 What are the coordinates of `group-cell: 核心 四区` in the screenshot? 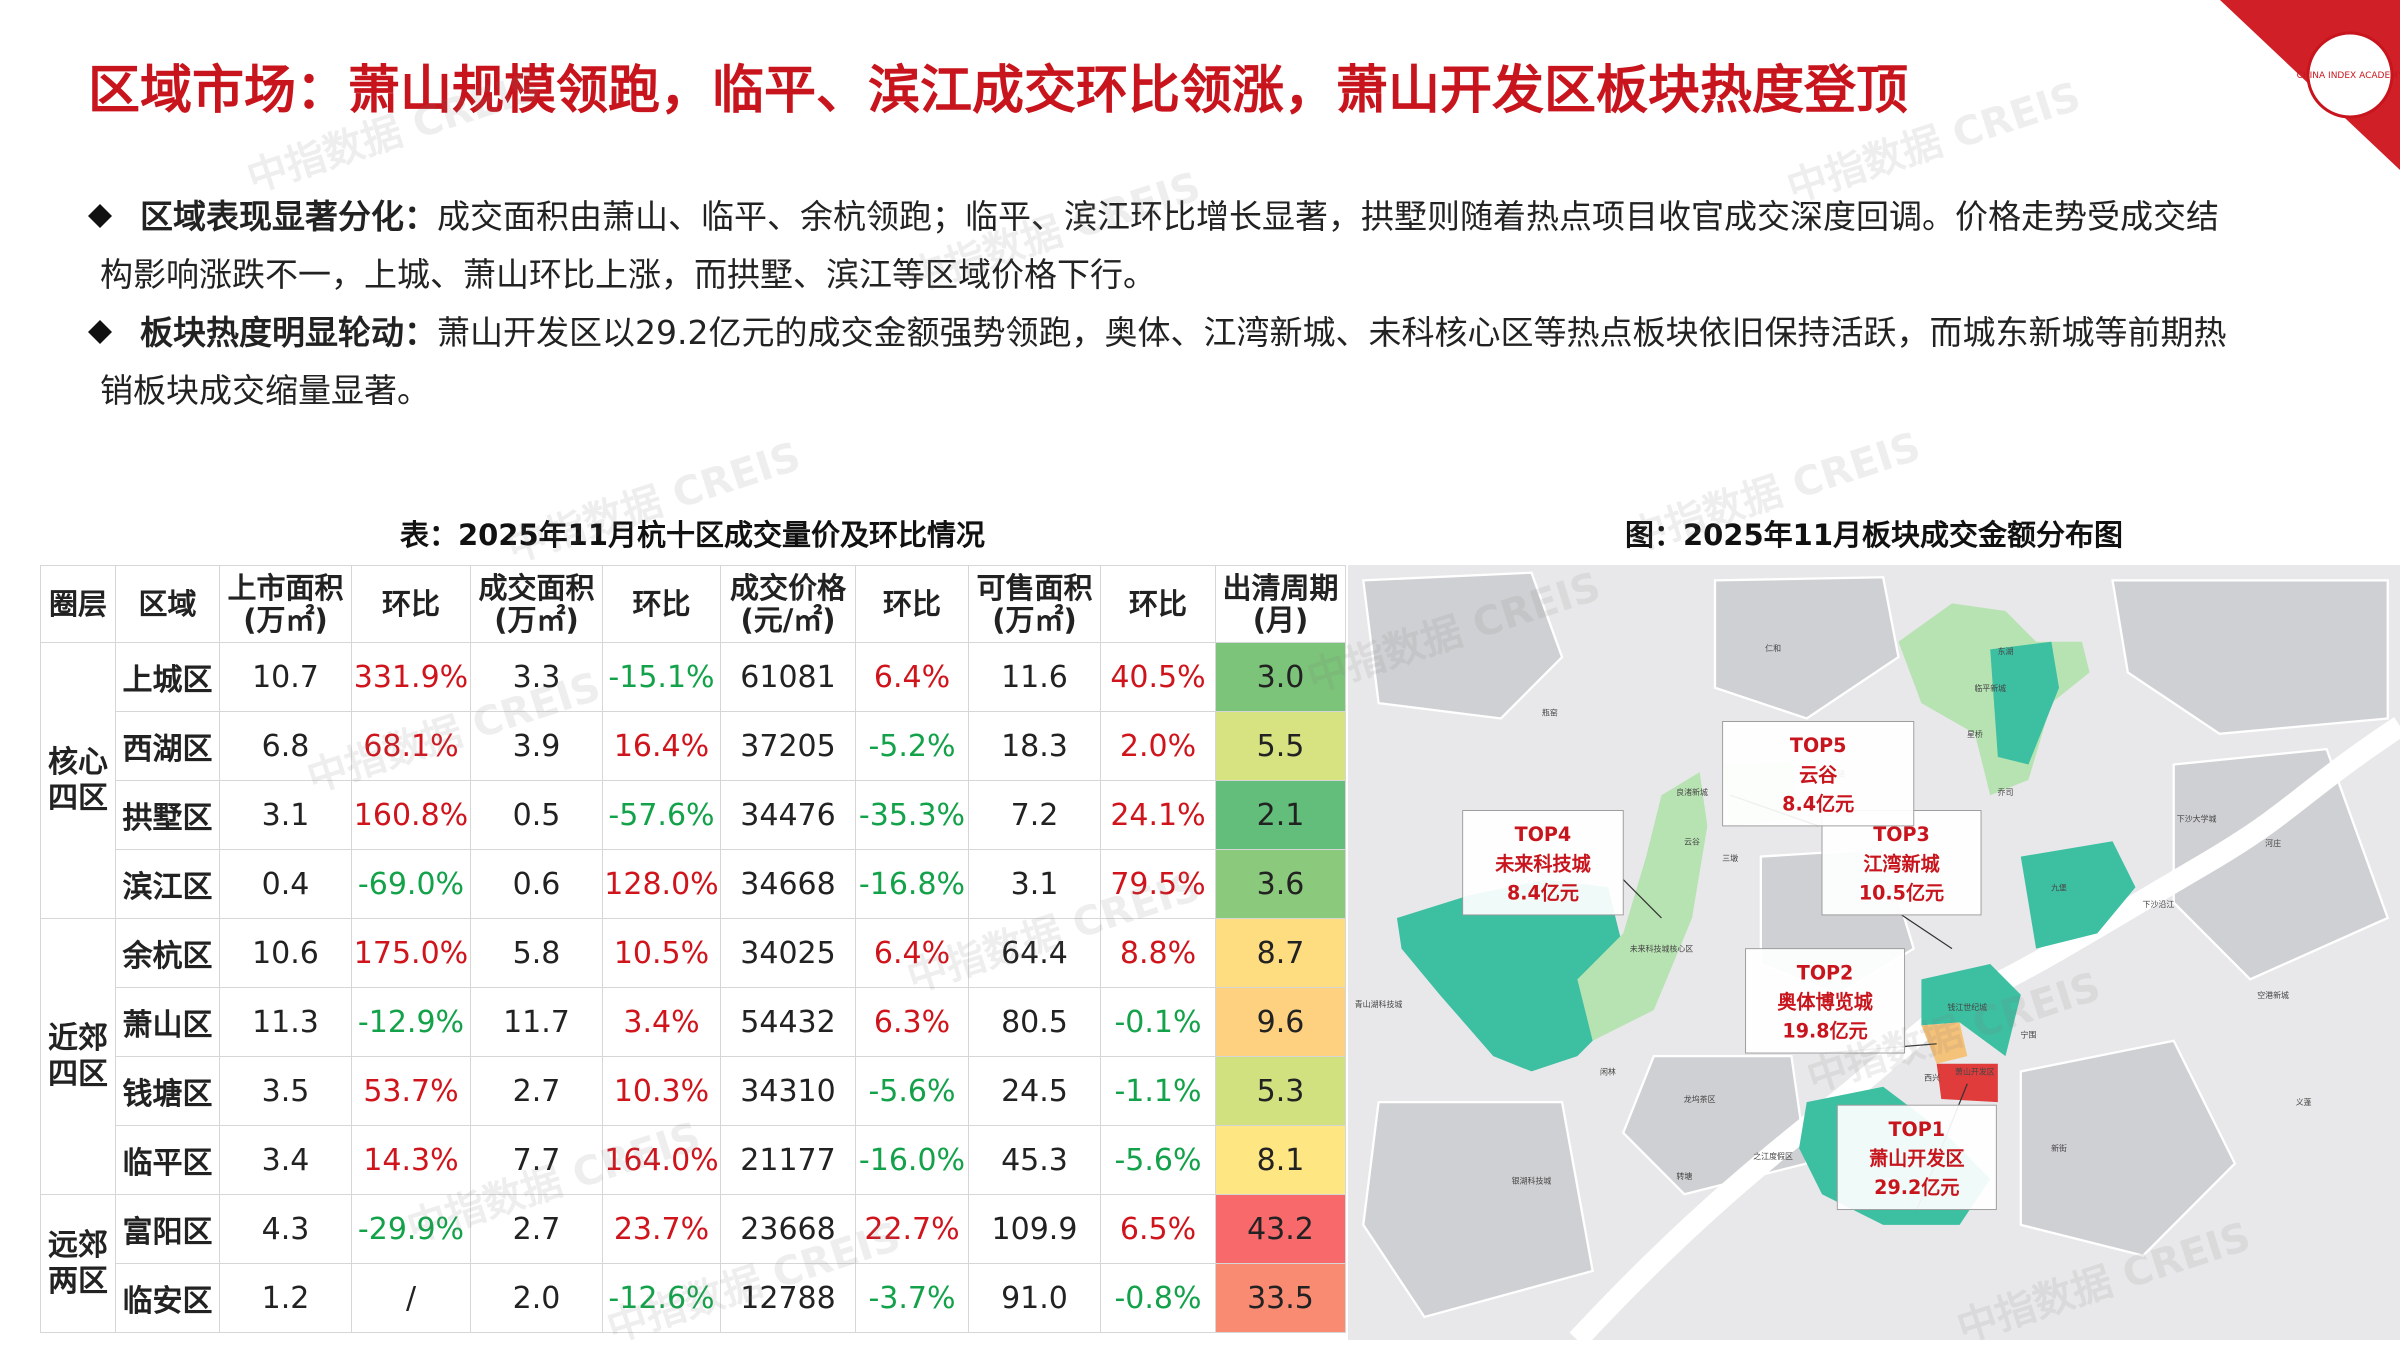 It's located at (78, 780).